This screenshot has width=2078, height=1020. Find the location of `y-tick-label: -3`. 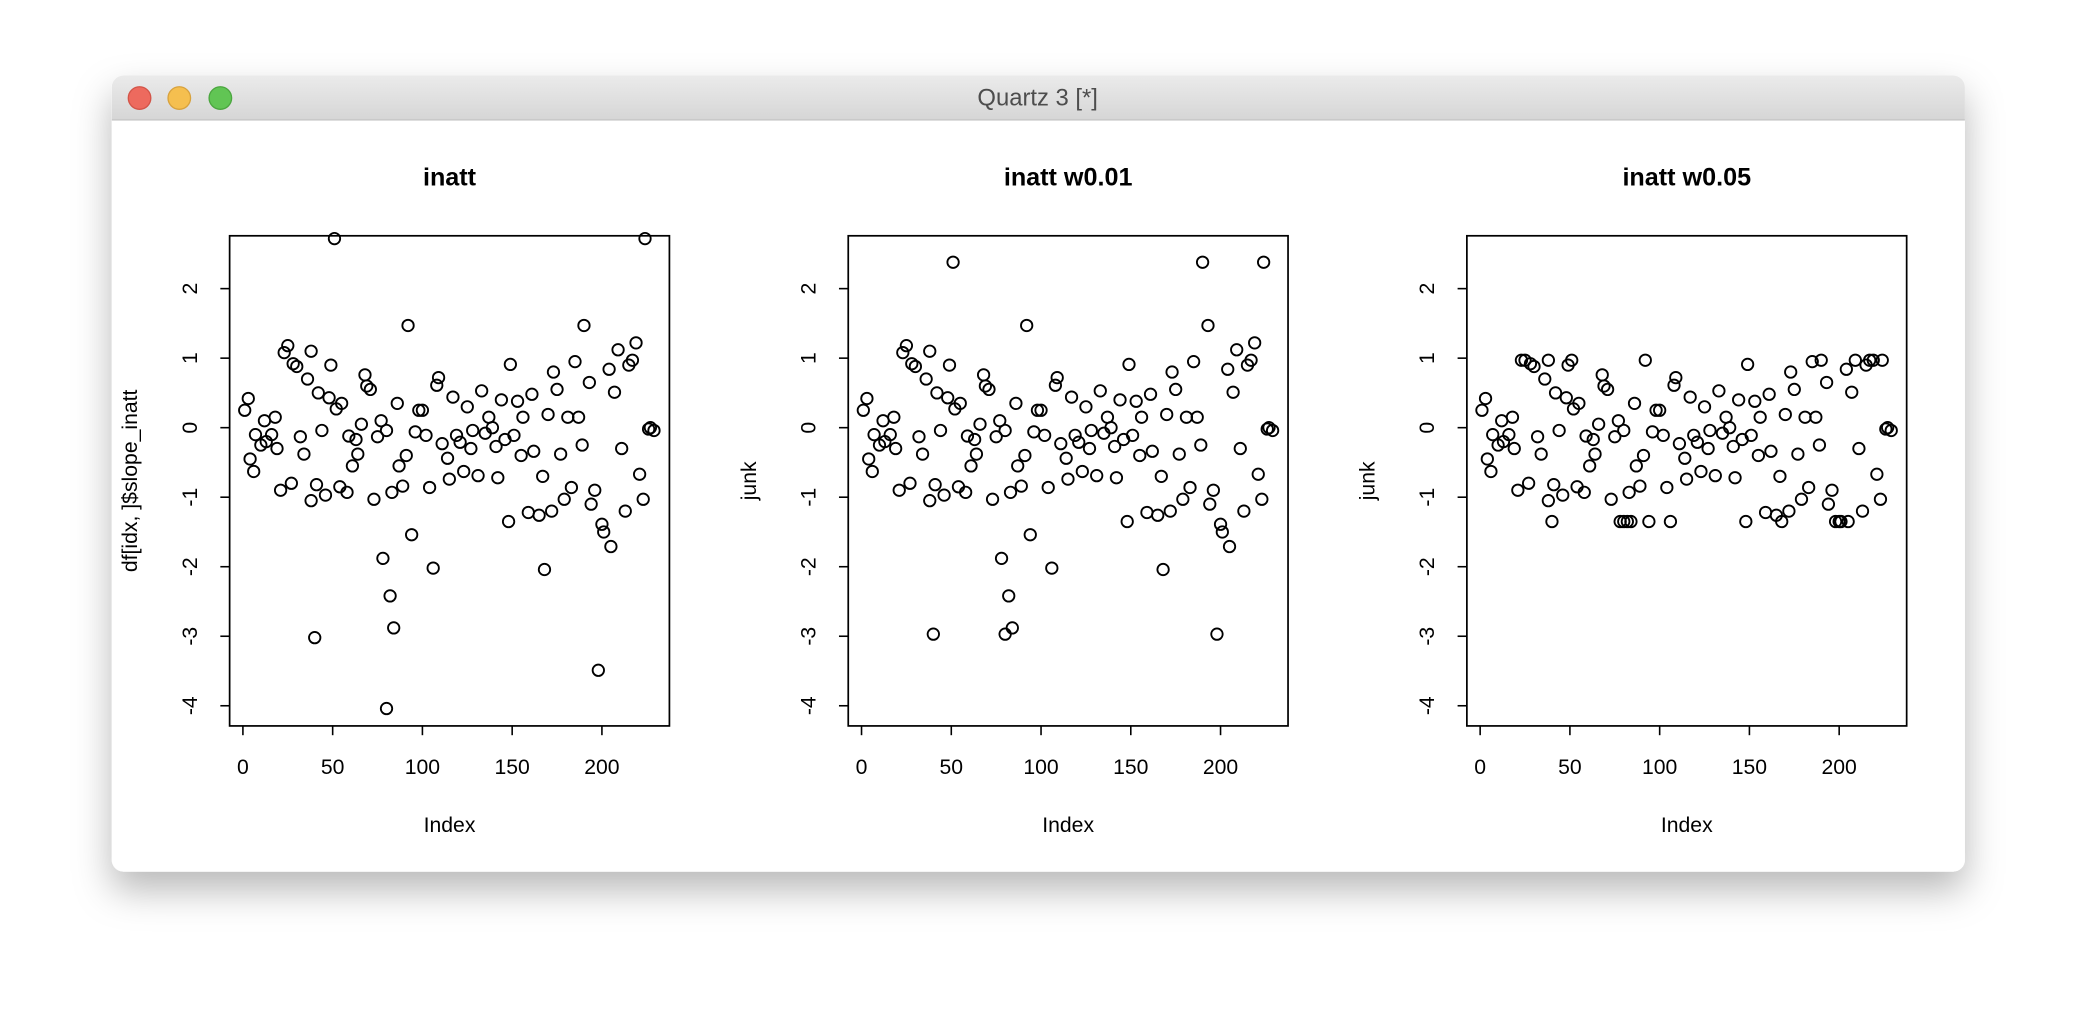

y-tick-label: -3 is located at coordinates (808, 636).